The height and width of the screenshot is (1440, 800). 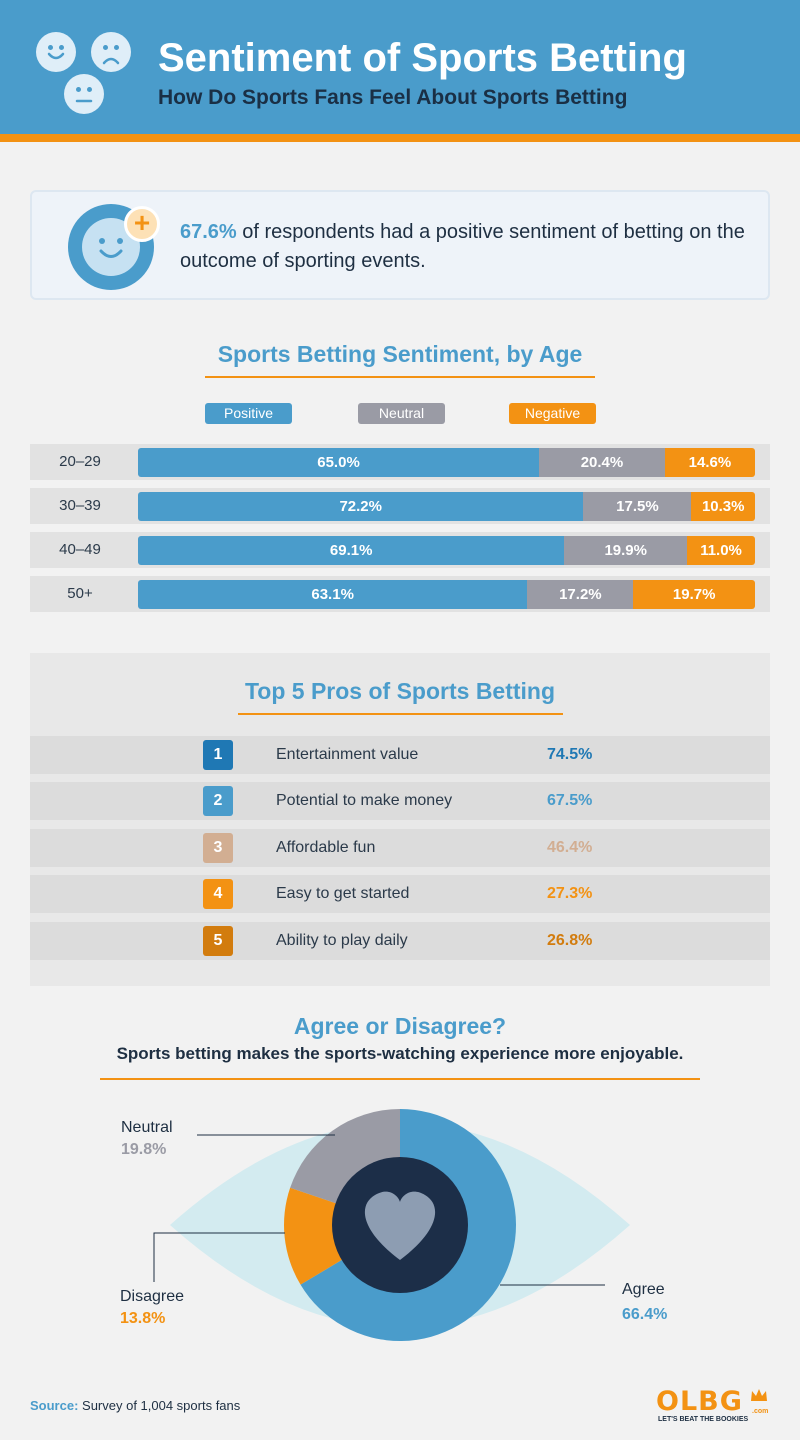 What do you see at coordinates (111, 52) in the screenshot?
I see `sad-face-icon` at bounding box center [111, 52].